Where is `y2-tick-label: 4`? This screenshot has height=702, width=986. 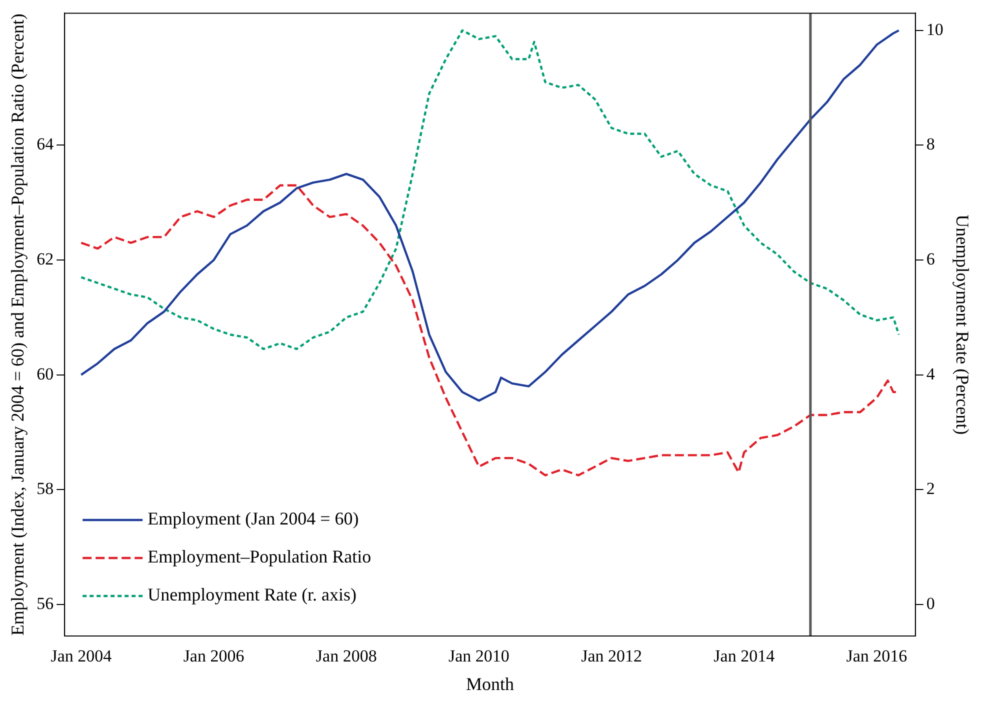
y2-tick-label: 4 is located at coordinates (931, 374).